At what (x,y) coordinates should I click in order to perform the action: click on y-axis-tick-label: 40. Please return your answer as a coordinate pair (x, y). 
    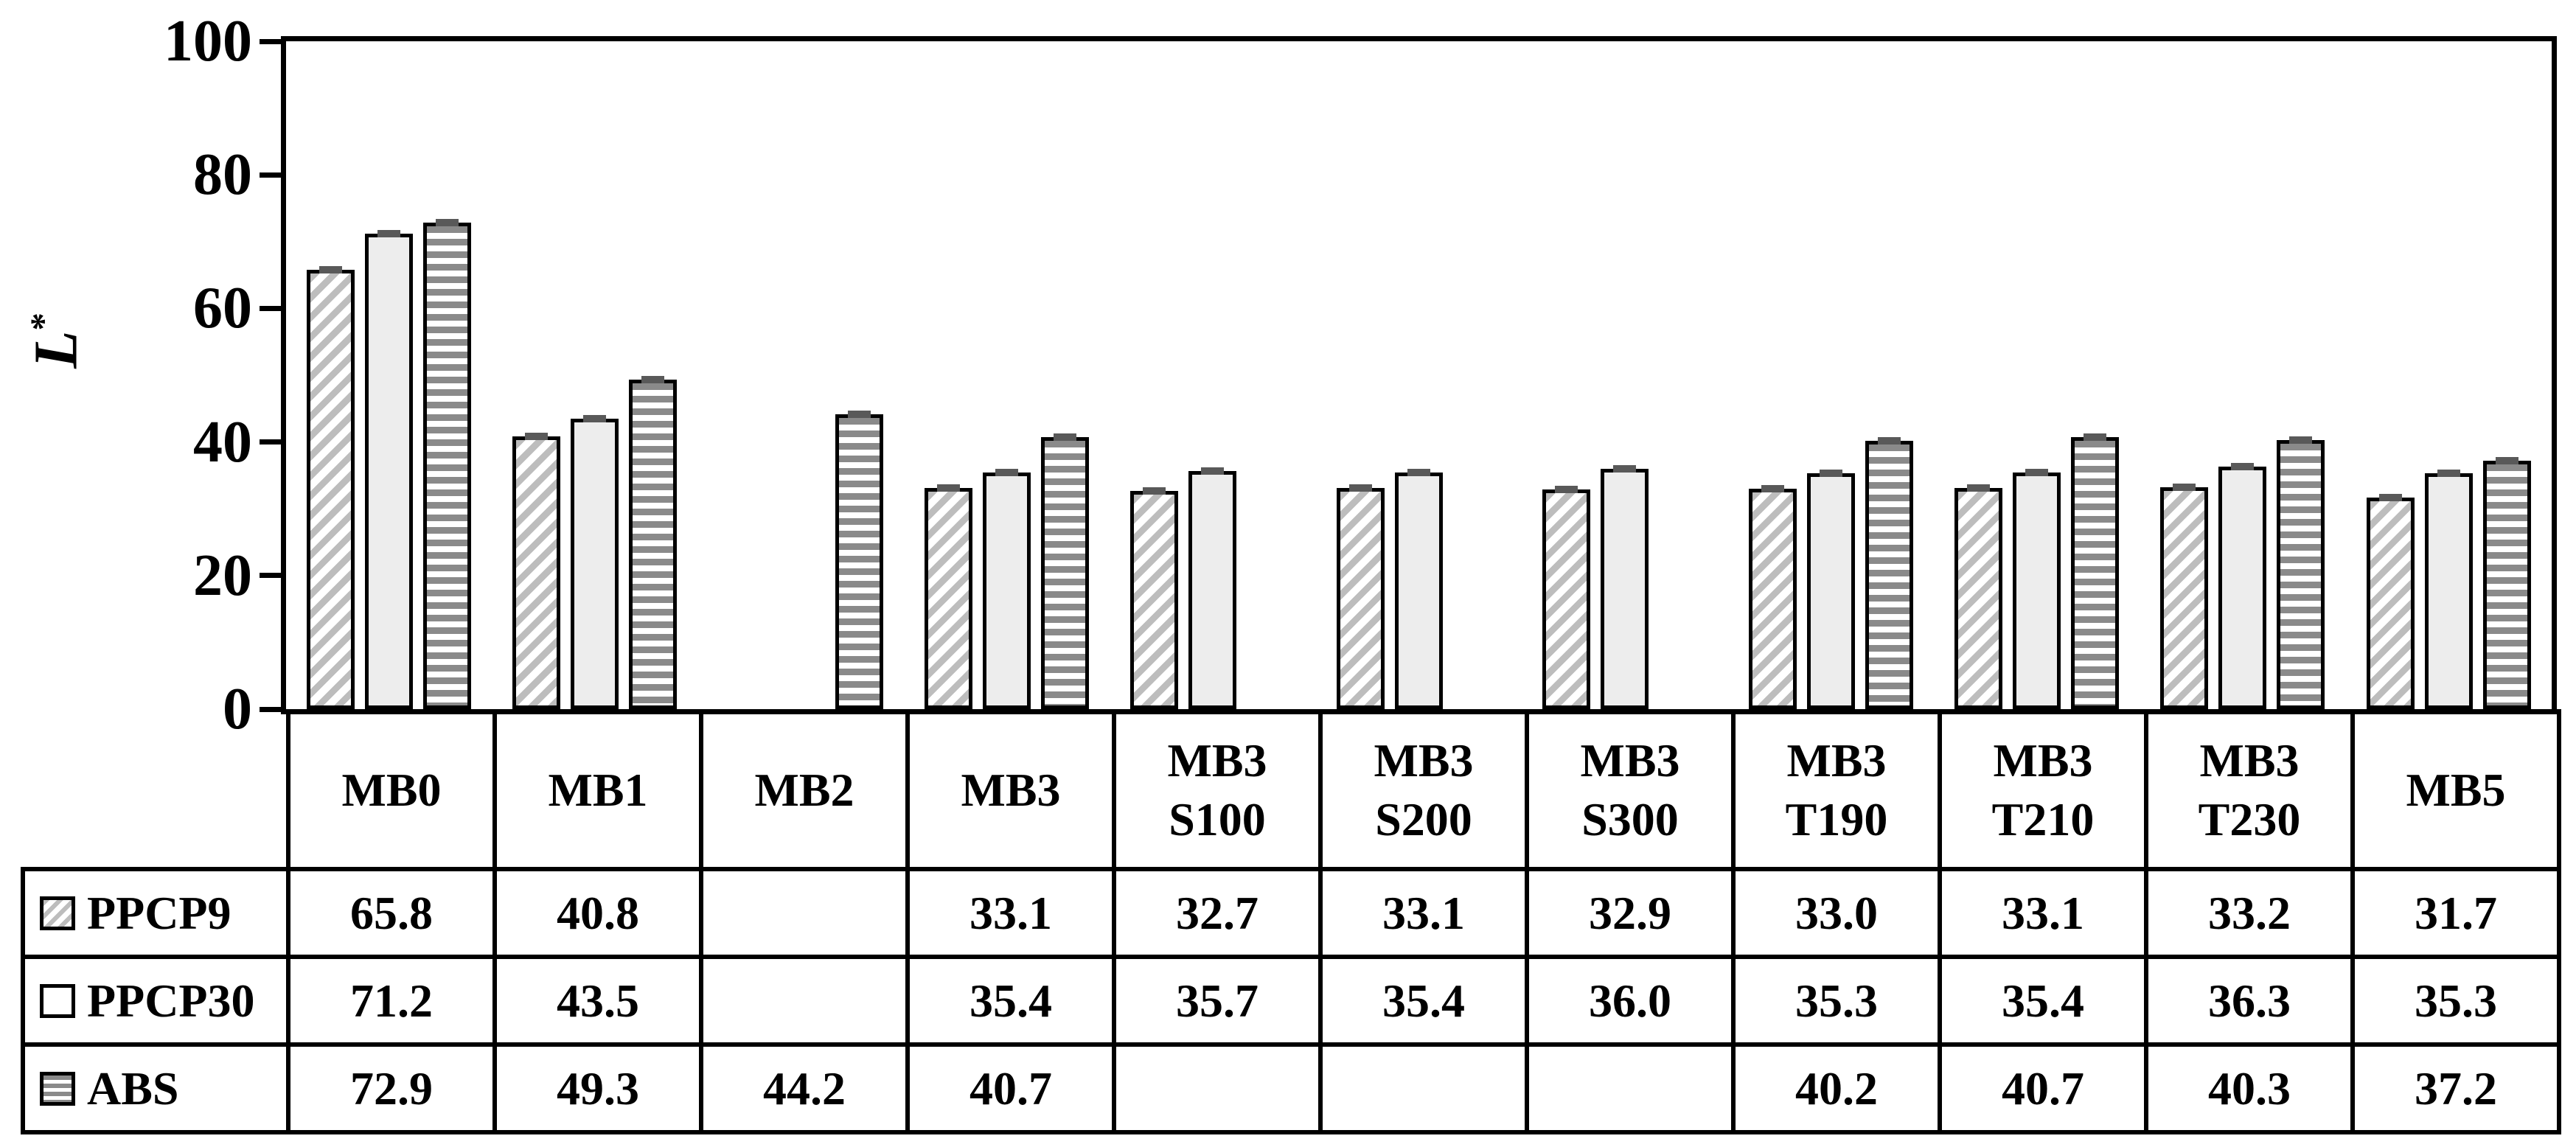
    Looking at the image, I should click on (222, 442).